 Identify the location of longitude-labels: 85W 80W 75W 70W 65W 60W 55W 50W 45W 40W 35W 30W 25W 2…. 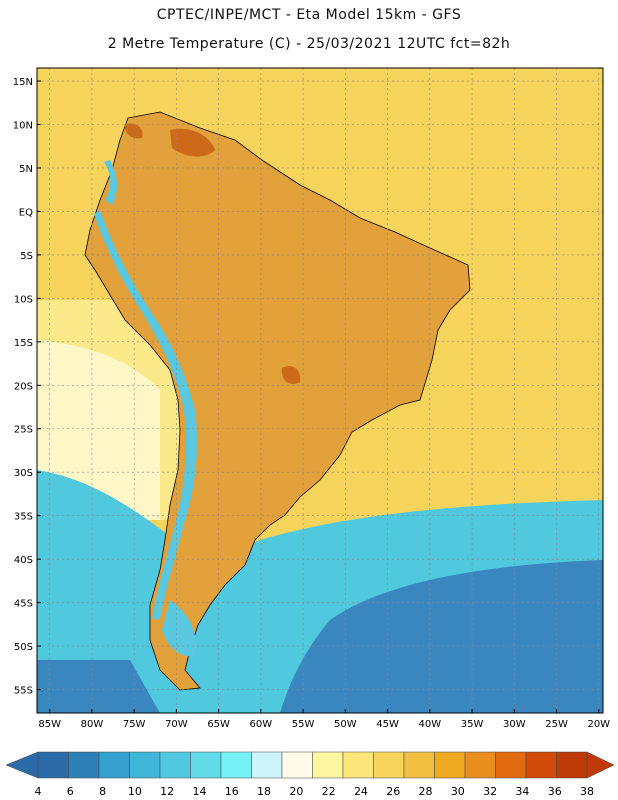
(324, 724).